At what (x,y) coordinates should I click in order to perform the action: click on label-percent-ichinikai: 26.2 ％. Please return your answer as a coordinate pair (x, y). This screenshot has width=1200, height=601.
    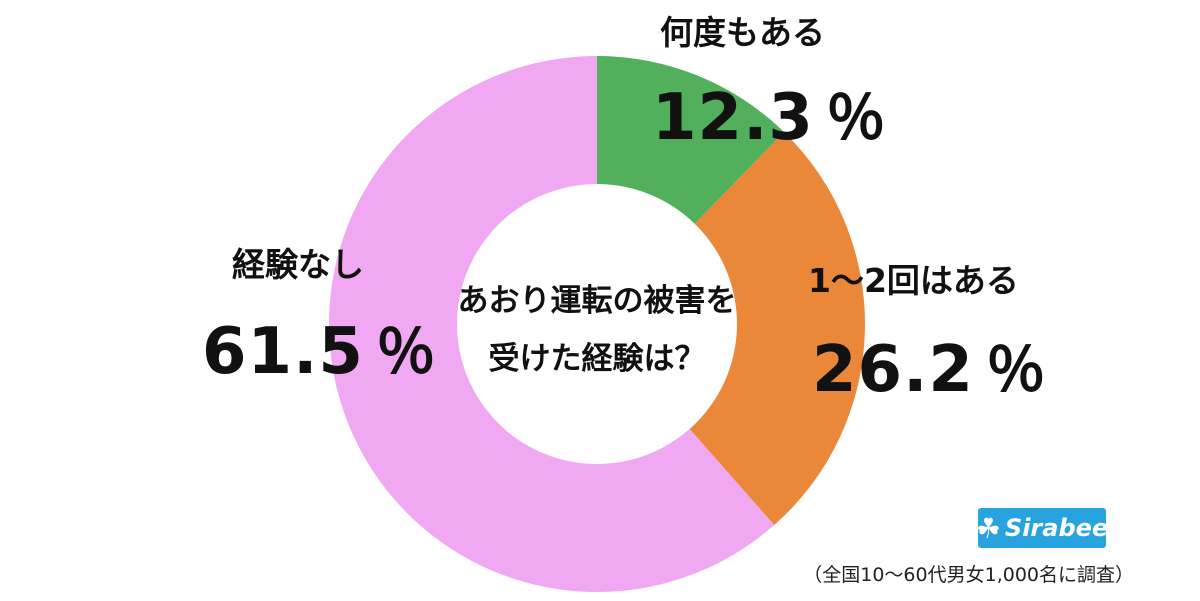
    Looking at the image, I should click on (929, 365).